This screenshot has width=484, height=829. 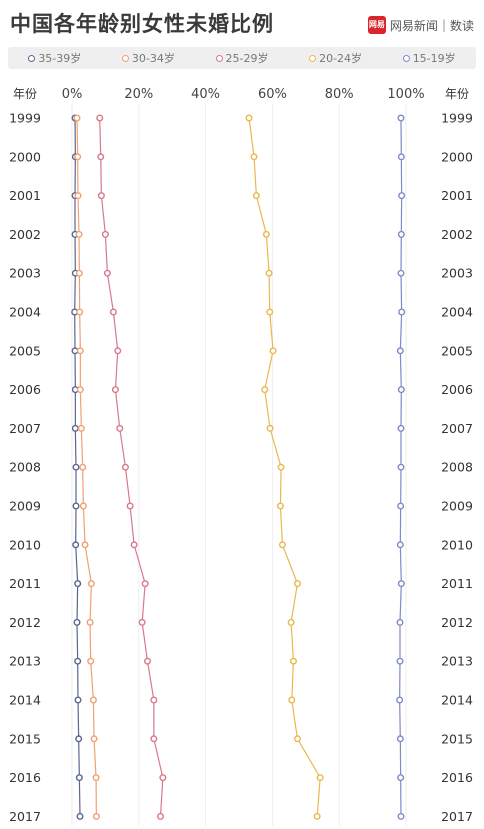 I want to click on year-label-right: 2000, so click(x=457, y=156).